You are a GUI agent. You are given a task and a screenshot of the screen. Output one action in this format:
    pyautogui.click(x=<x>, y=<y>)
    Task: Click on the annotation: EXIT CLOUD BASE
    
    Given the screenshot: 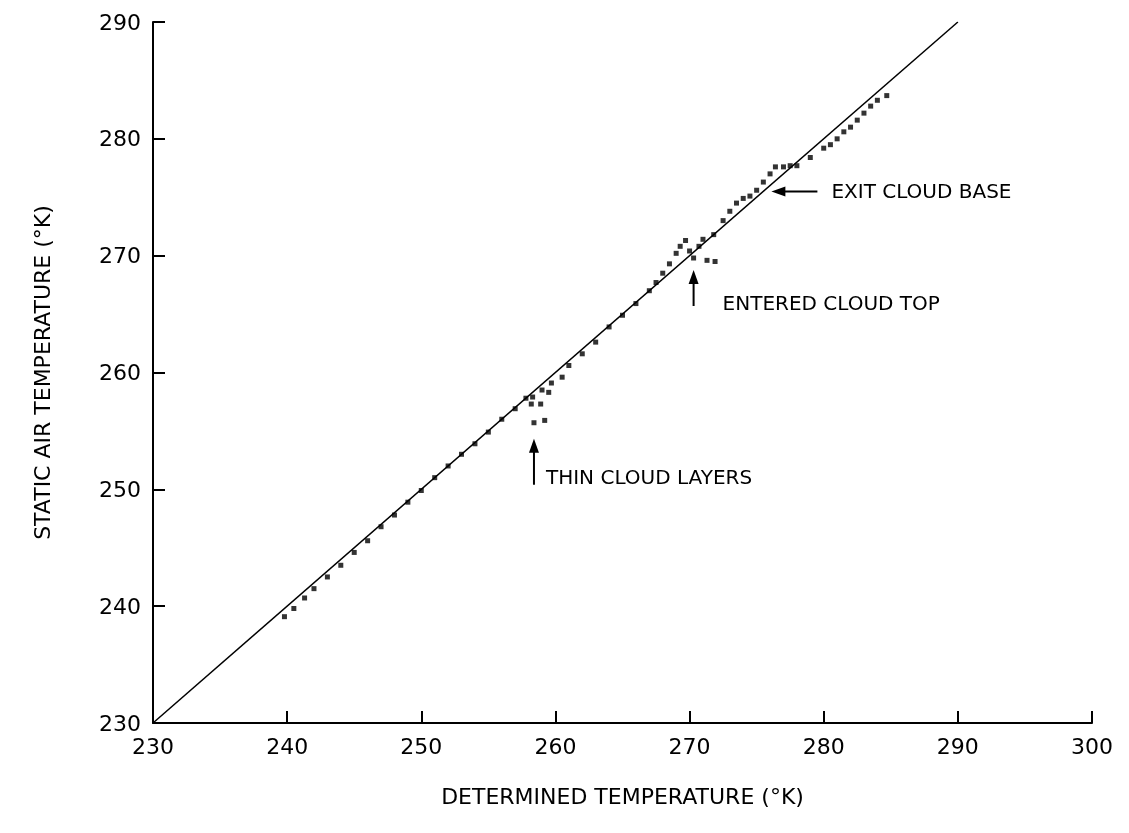 What is the action you would take?
    pyautogui.click(x=921, y=191)
    